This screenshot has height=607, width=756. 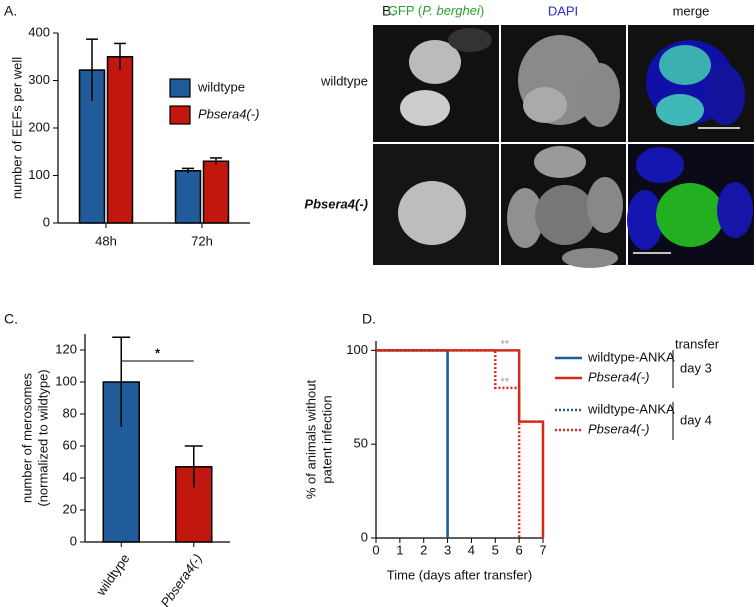 I want to click on x-tick-label: 72h, so click(x=202, y=240).